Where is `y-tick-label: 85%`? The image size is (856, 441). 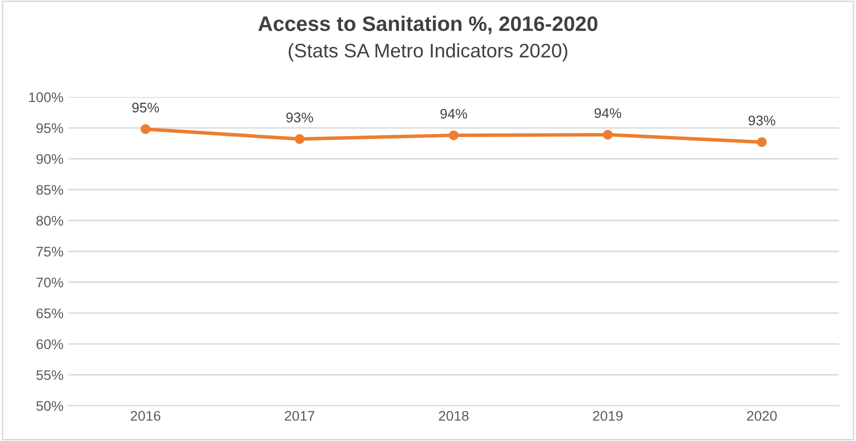 y-tick-label: 85% is located at coordinates (50, 189).